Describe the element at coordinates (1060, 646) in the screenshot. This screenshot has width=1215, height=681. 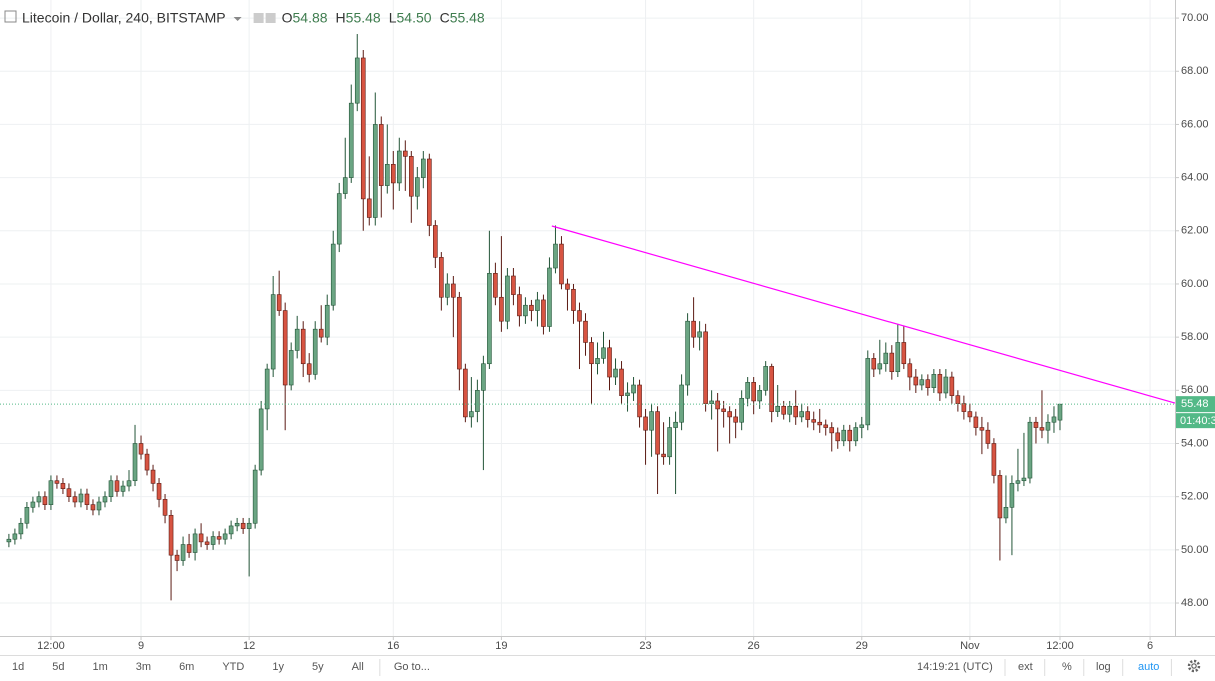
I see `x-tick-label: 12:00` at that location.